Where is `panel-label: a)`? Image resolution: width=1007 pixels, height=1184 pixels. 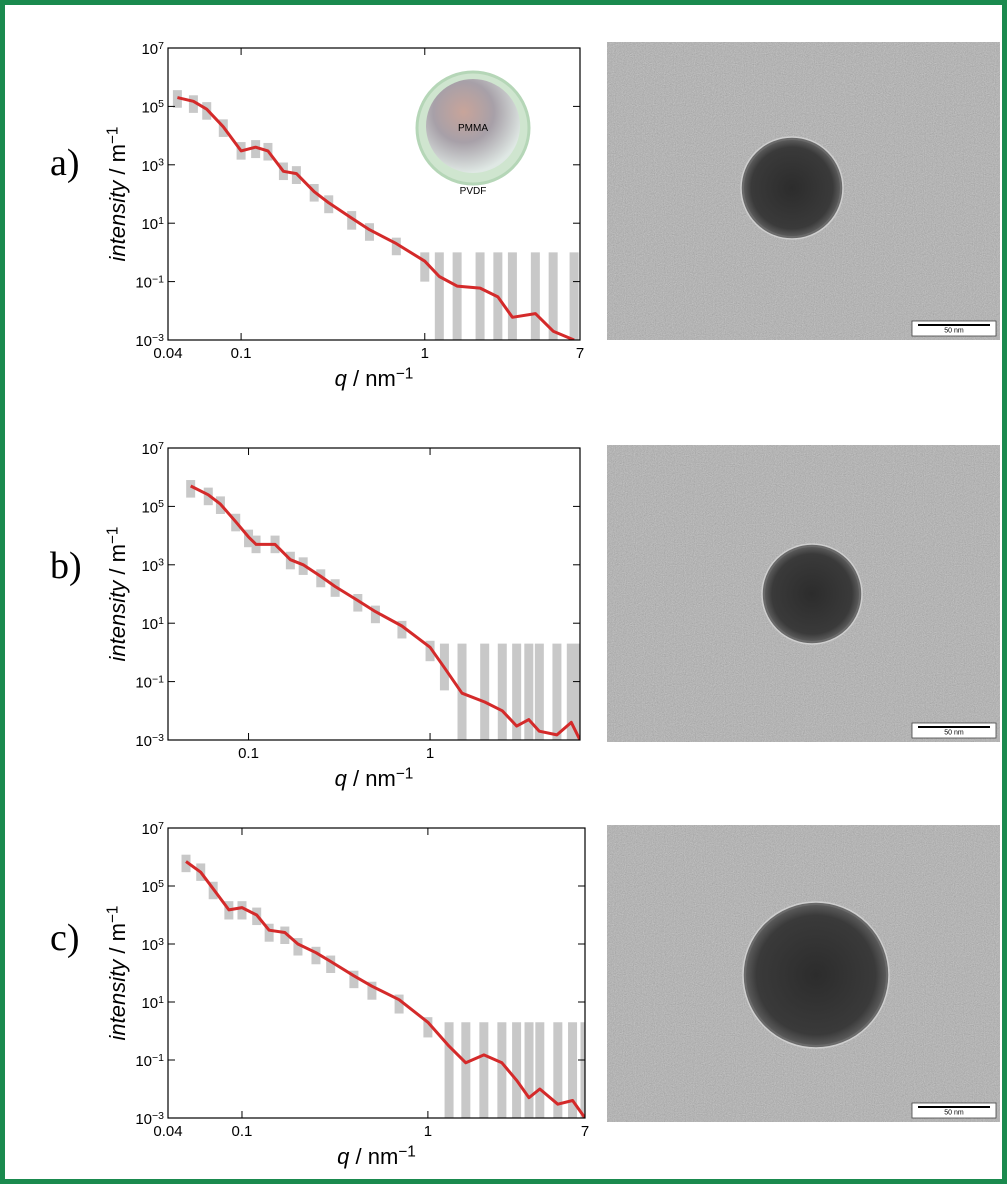 panel-label: a) is located at coordinates (65, 163).